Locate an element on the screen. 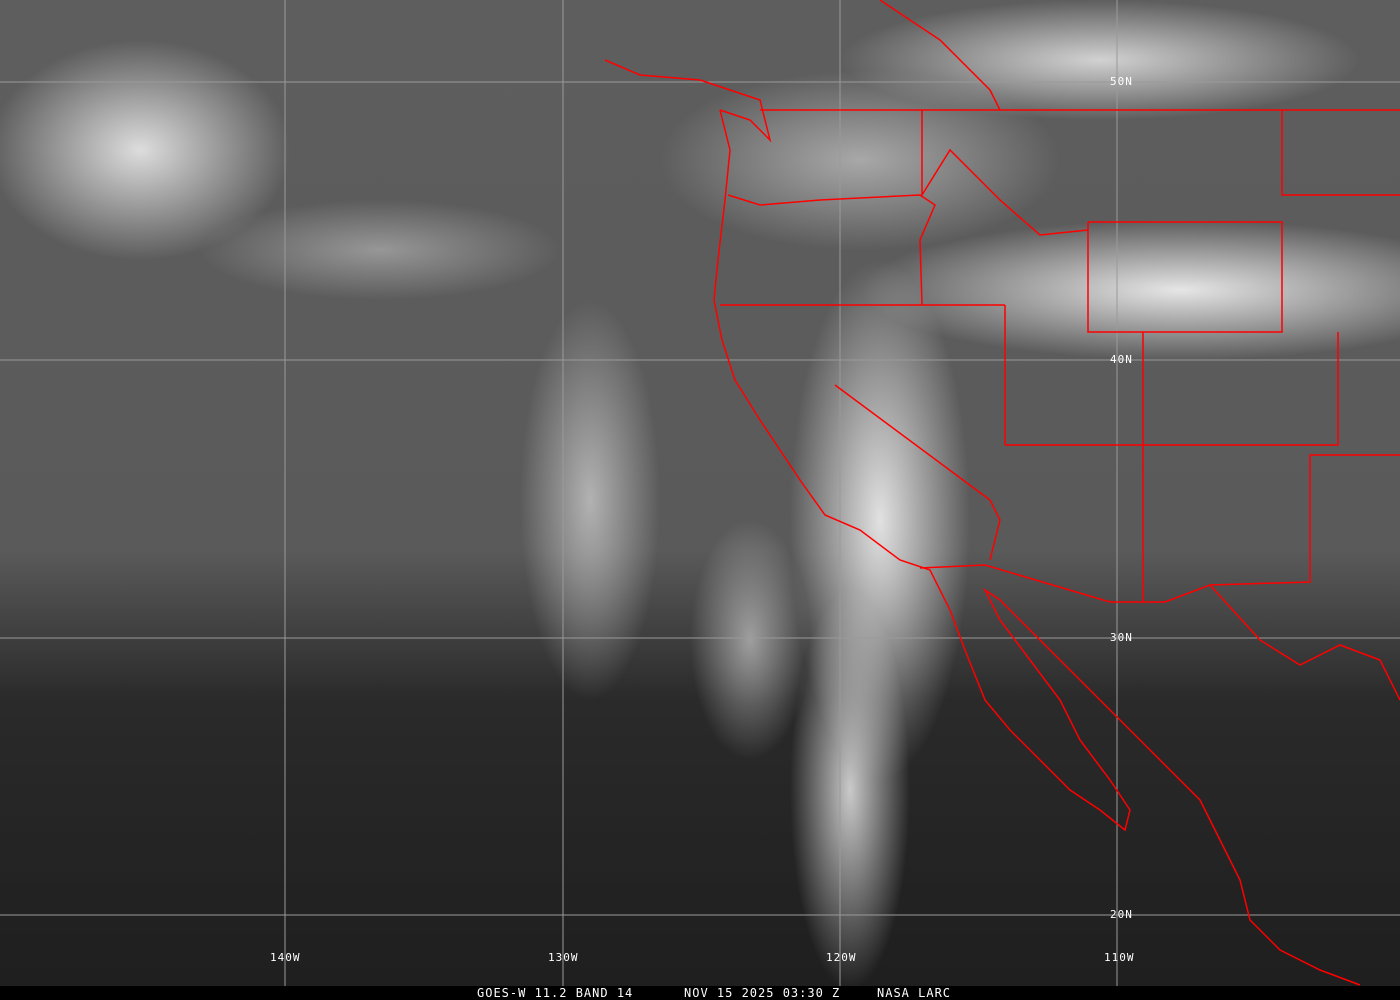 The image size is (1400, 1000). caption-satellite: GOES-W 11.2 BAND 14 is located at coordinates (555, 993).